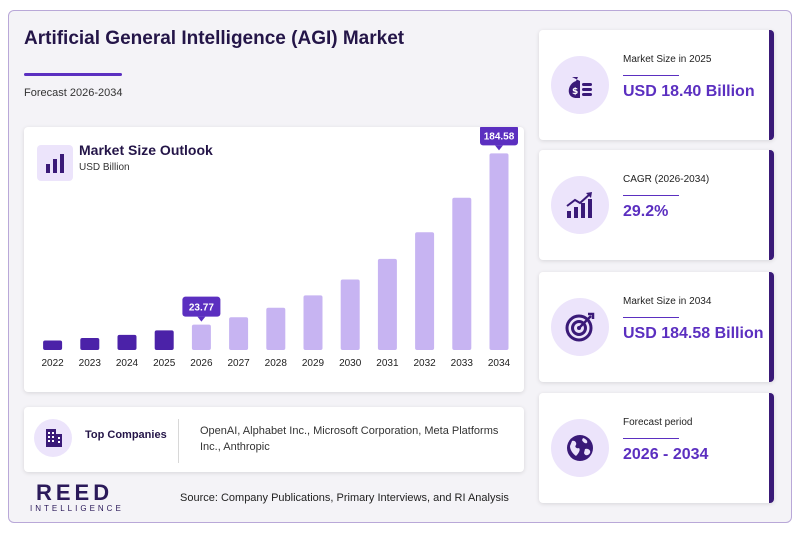 The image size is (800, 533). Describe the element at coordinates (667, 301) in the screenshot. I see `stat-label: Market Size in 2034` at that location.